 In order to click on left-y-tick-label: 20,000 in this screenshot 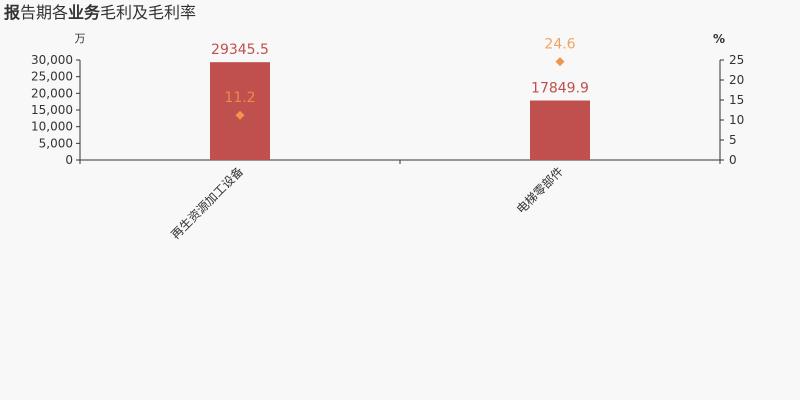, I will do `click(52, 93)`.